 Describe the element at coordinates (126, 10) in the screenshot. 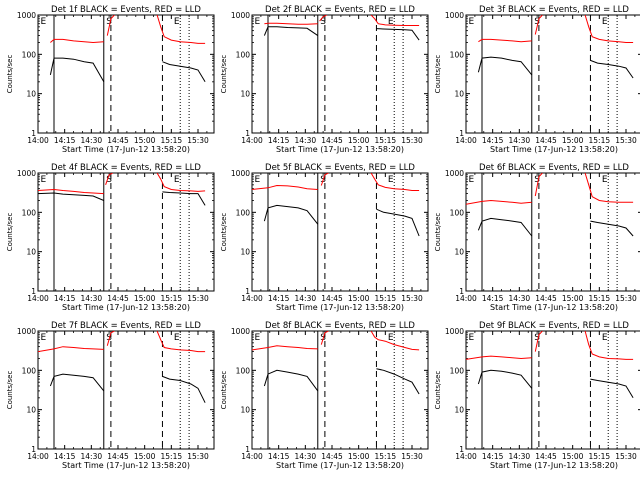

I see `panel-title: Det 1f BLACK = Events, RED = LLD` at that location.